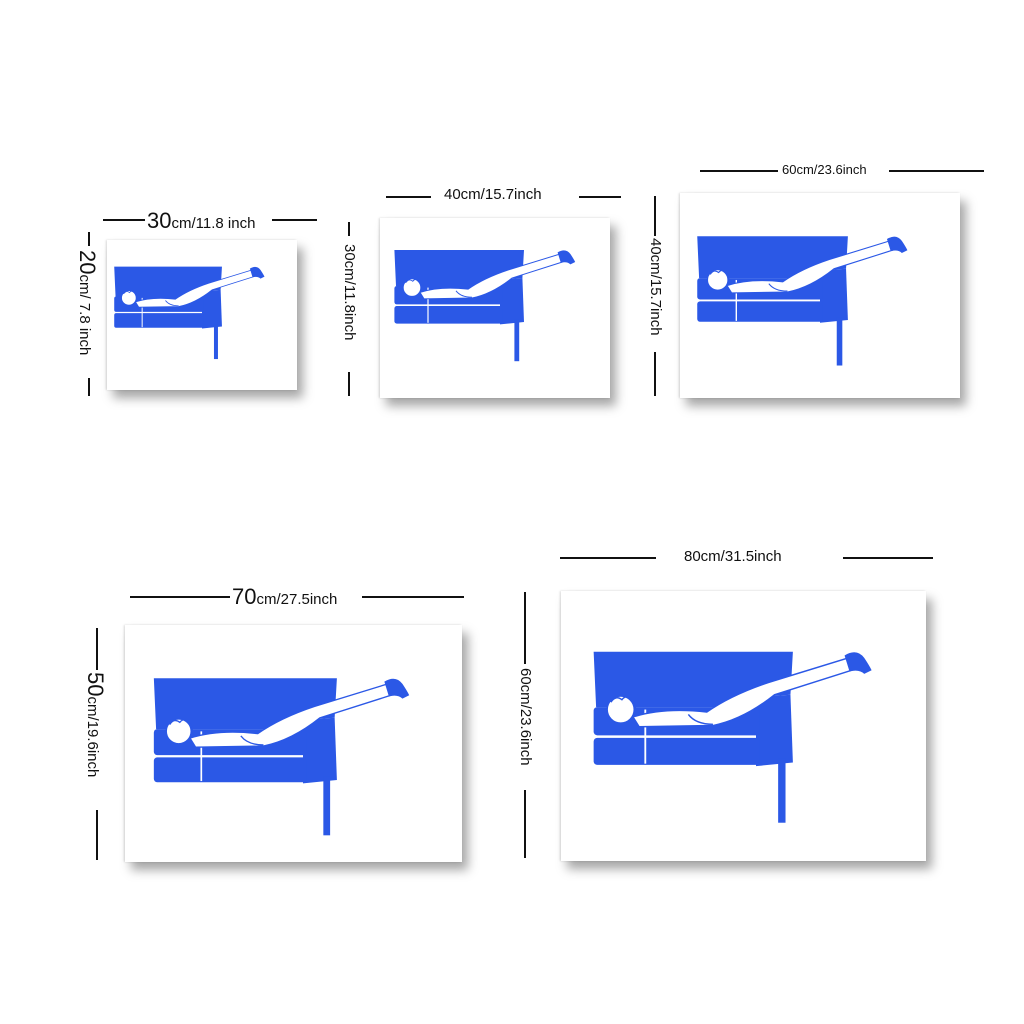 The width and height of the screenshot is (1024, 1024). What do you see at coordinates (525, 717) in the screenshot?
I see `height-label-60: 60cm/23.6inch` at bounding box center [525, 717].